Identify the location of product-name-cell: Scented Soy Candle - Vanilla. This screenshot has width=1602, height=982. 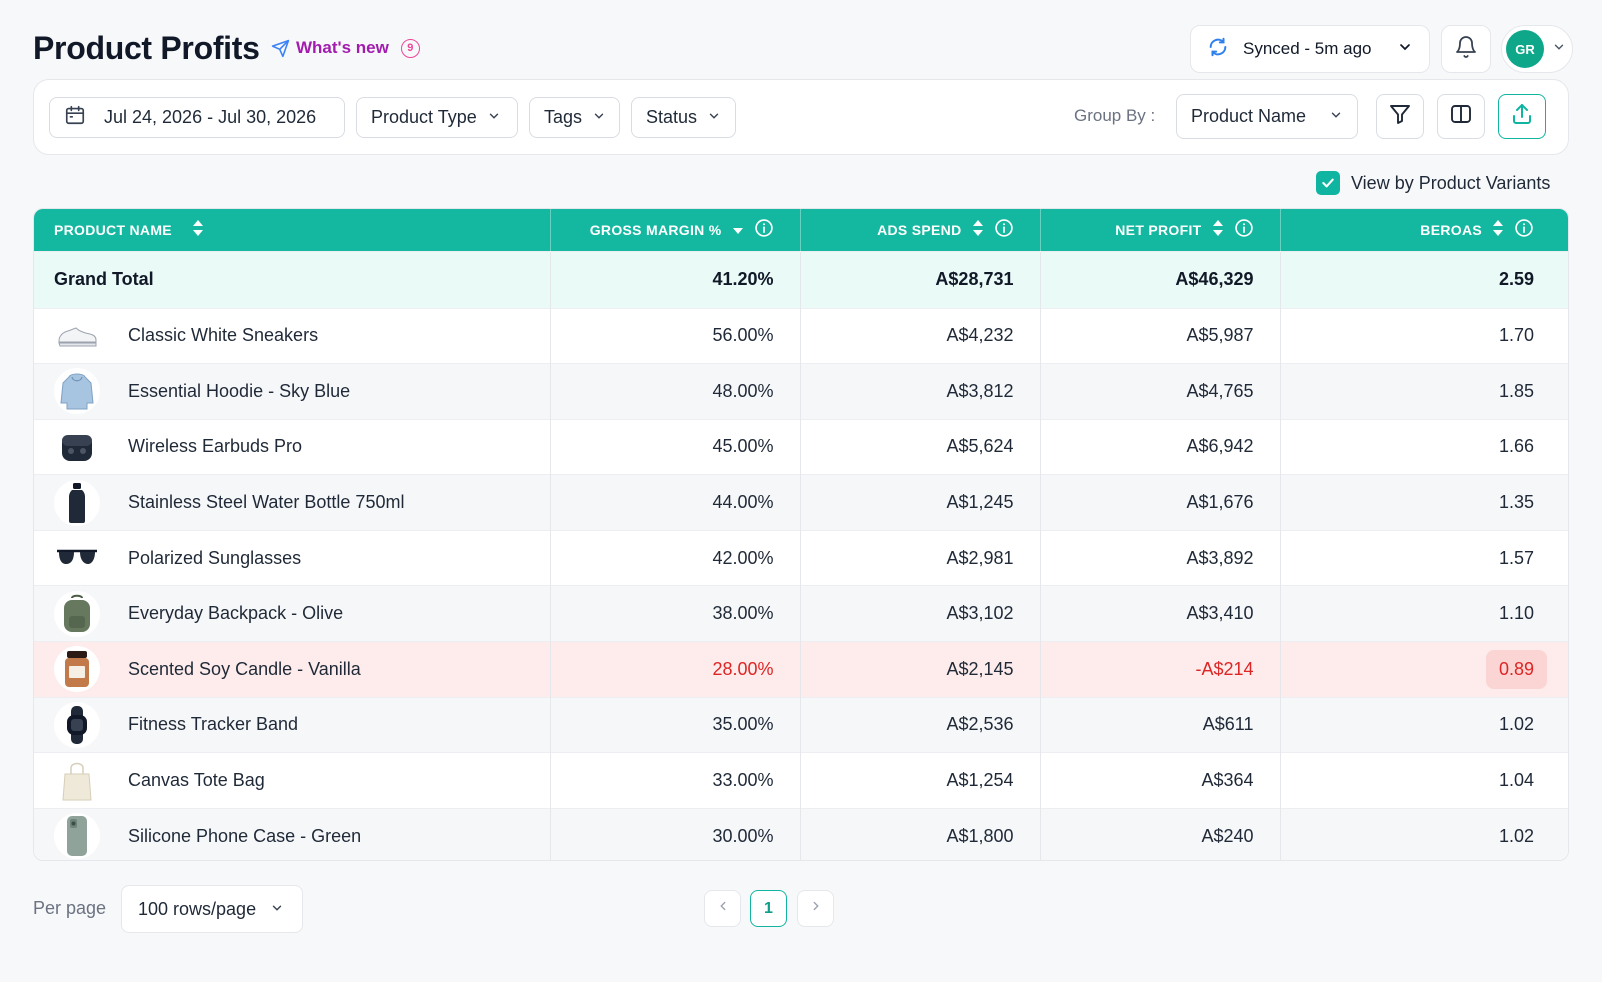
(292, 669).